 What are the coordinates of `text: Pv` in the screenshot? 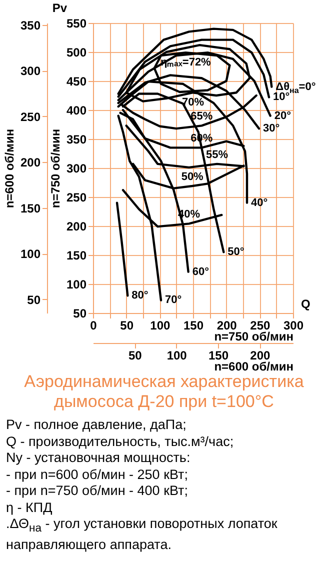 It's located at (60, 8).